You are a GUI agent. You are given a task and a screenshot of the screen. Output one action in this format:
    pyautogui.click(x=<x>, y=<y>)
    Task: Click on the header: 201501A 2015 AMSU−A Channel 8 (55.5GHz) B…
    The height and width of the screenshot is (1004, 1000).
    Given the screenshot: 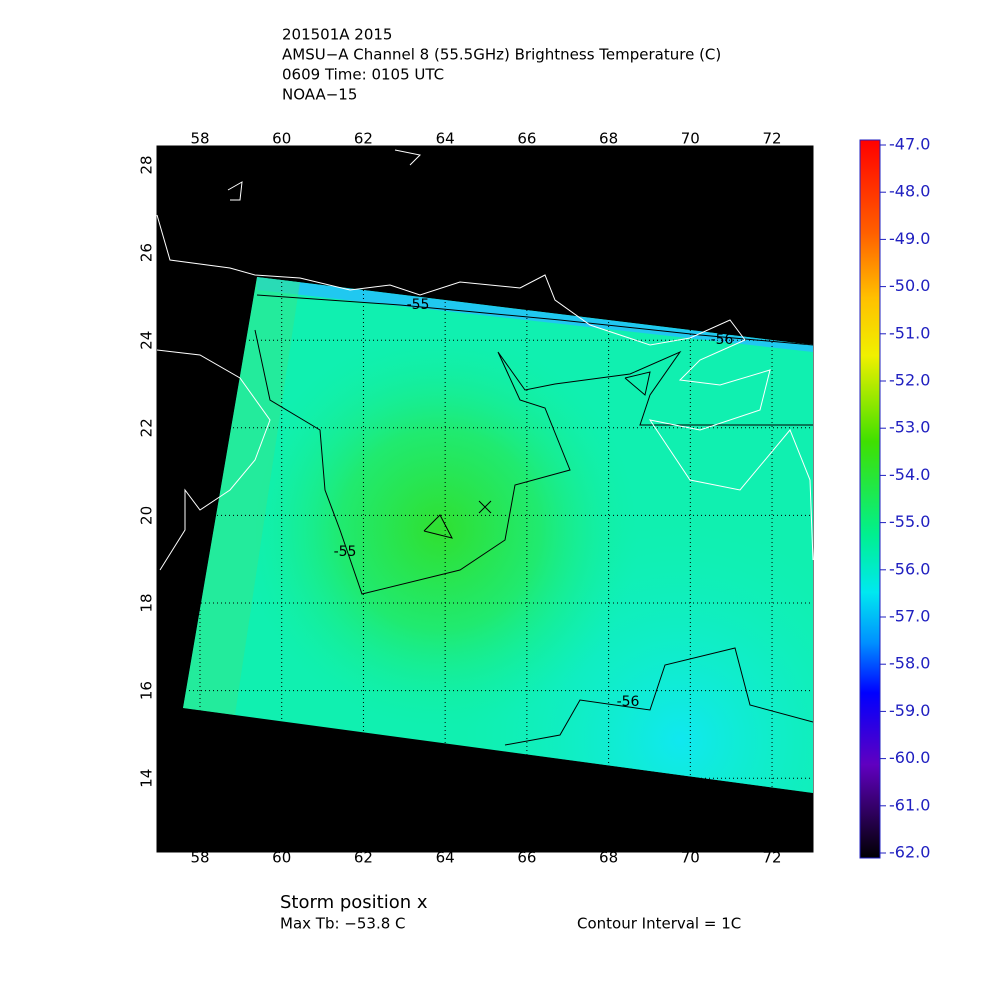 What is the action you would take?
    pyautogui.click(x=501, y=65)
    